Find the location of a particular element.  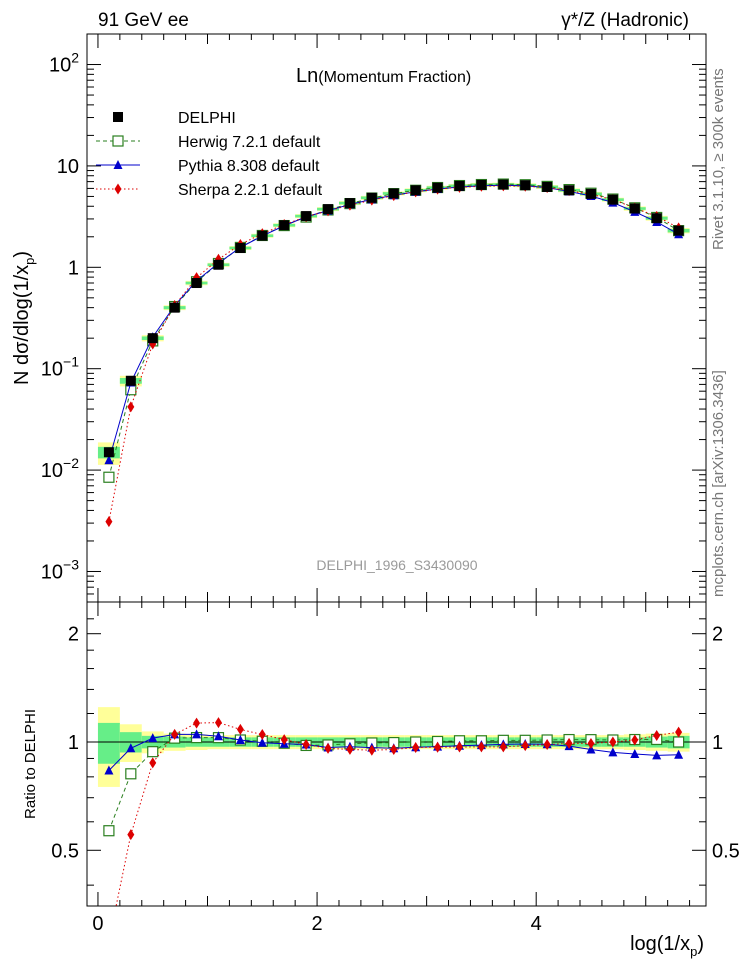

legend-entry-sherpa-2-2-1-default: Sherpa 2.2.1 default is located at coordinates (209, 190).